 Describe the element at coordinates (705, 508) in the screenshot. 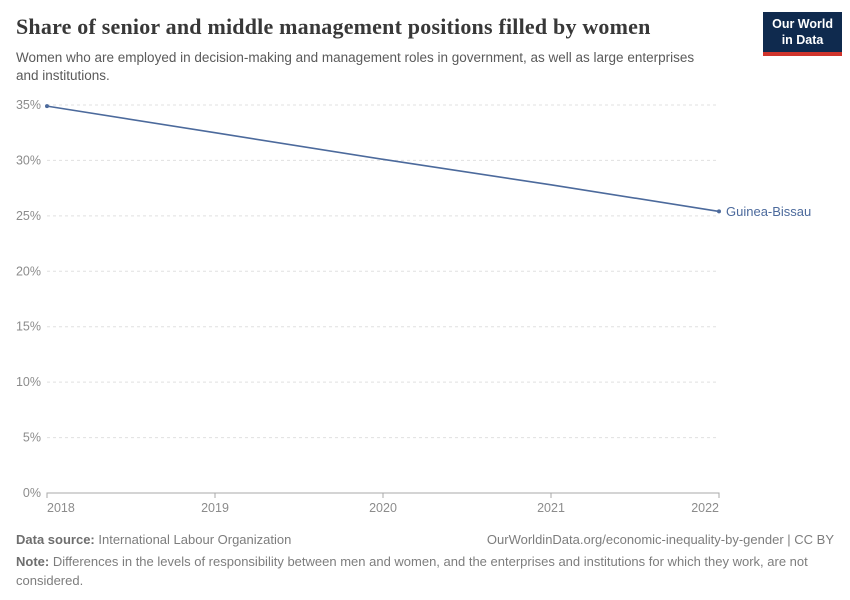

I see `x-tick-label: 2022` at that location.